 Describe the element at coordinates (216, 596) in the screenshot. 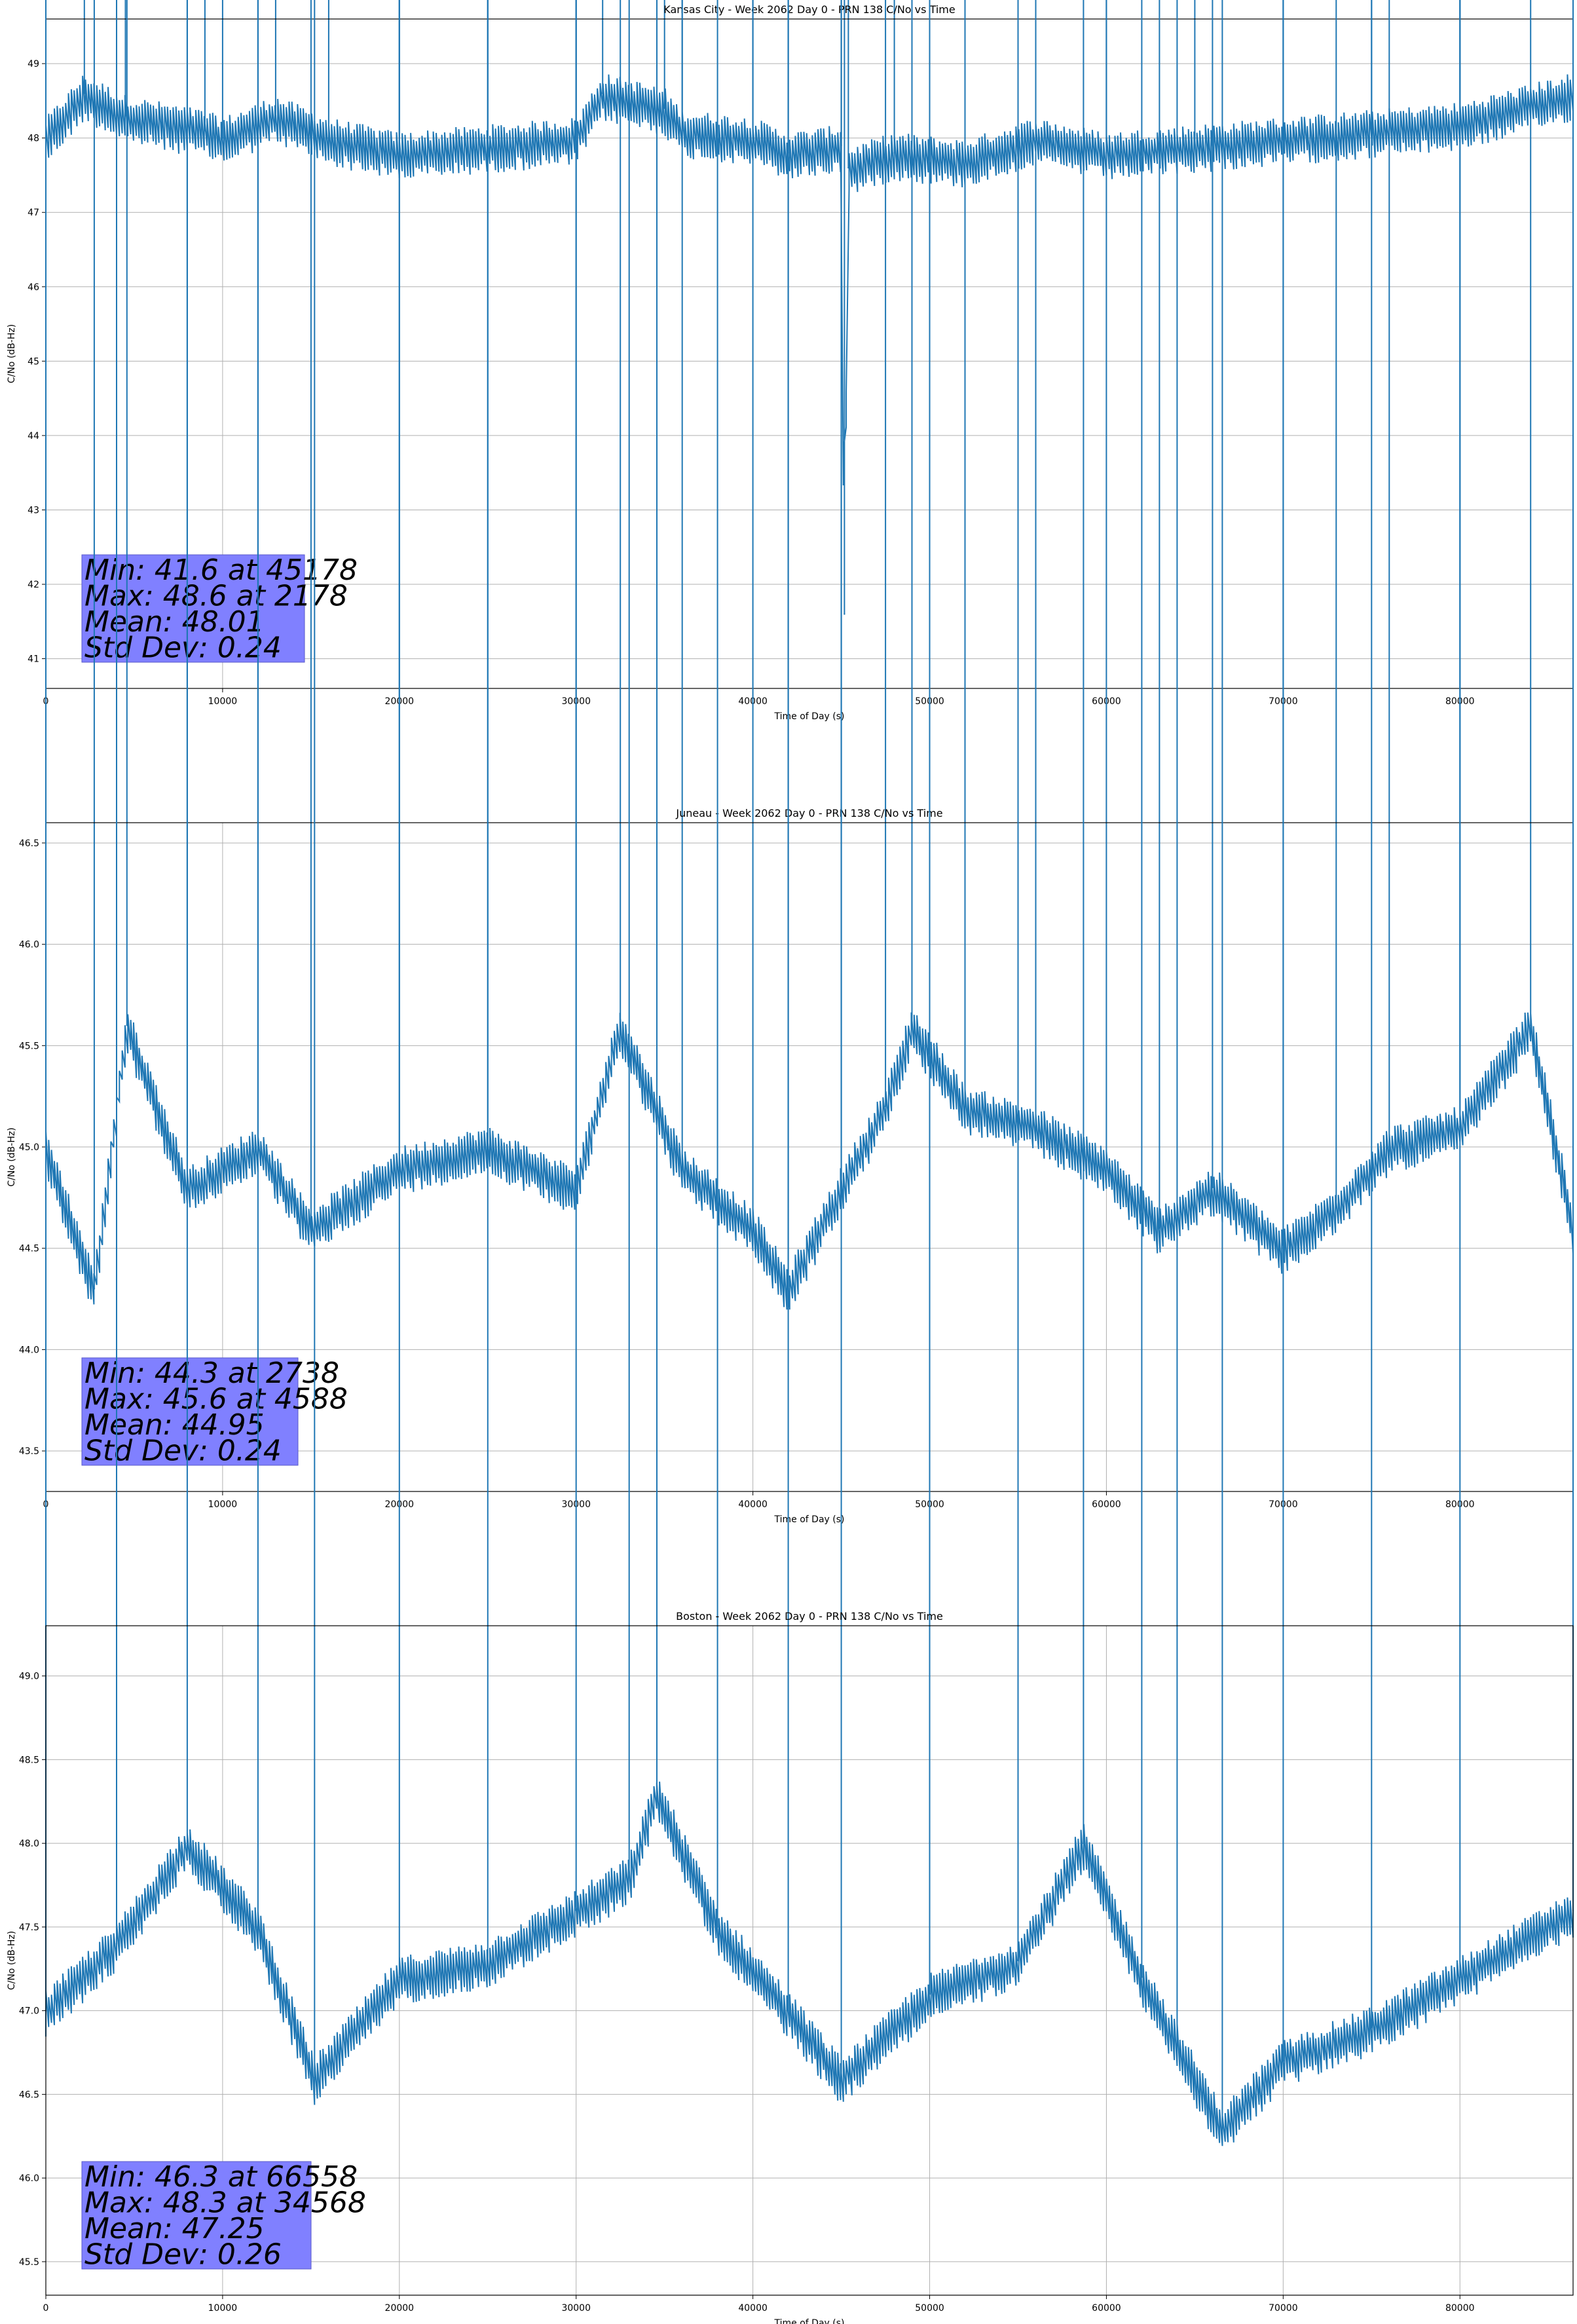

I see `stats-line: Max: 48.6 at 2178` at that location.